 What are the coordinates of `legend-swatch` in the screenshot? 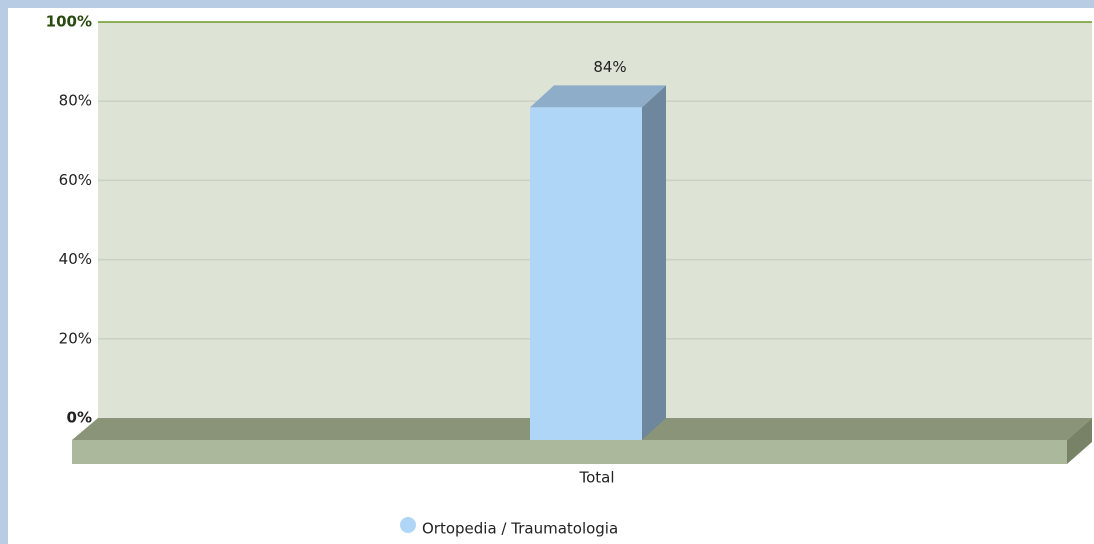 It's located at (408, 525).